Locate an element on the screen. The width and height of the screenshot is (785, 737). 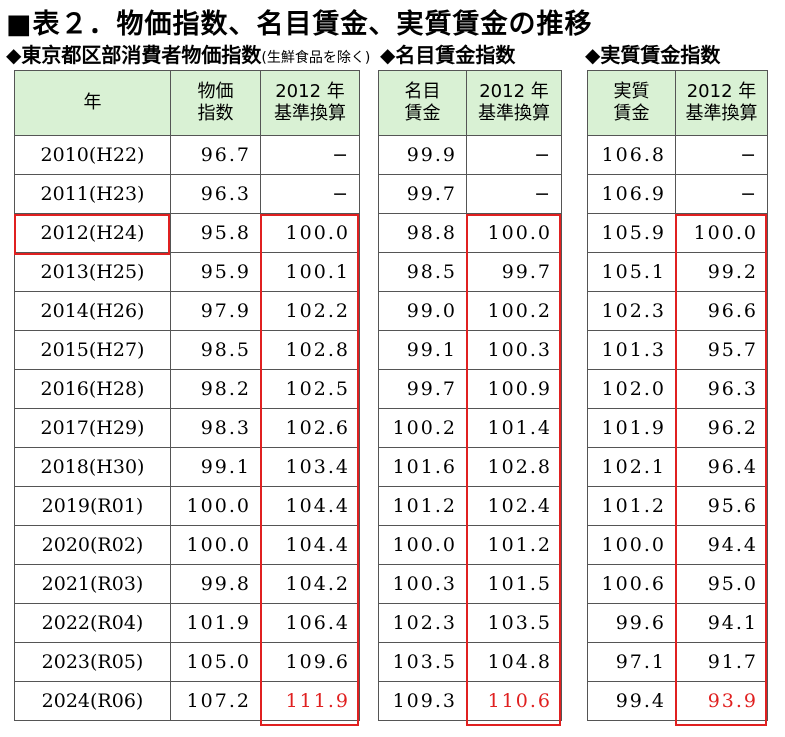
cpi-cell: 96.7 is located at coordinates (215, 155).